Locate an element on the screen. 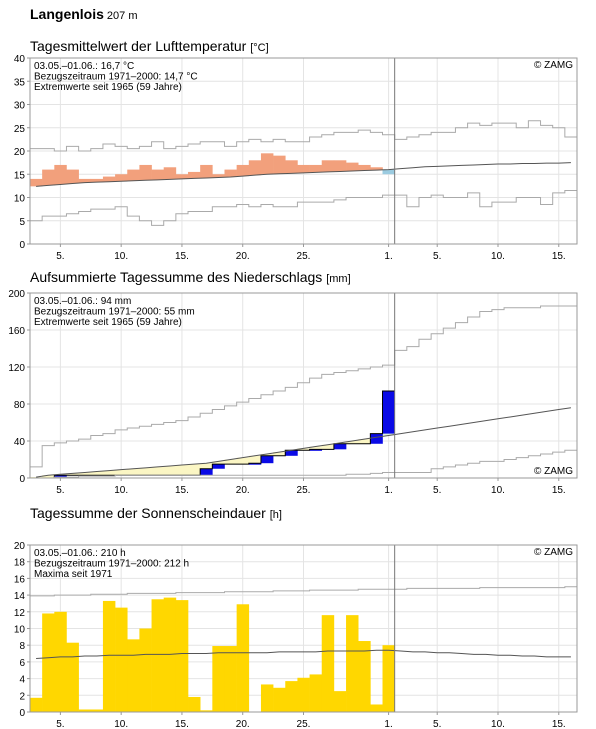 The width and height of the screenshot is (596, 729). precipitation-unit: [mm] is located at coordinates (338, 279).